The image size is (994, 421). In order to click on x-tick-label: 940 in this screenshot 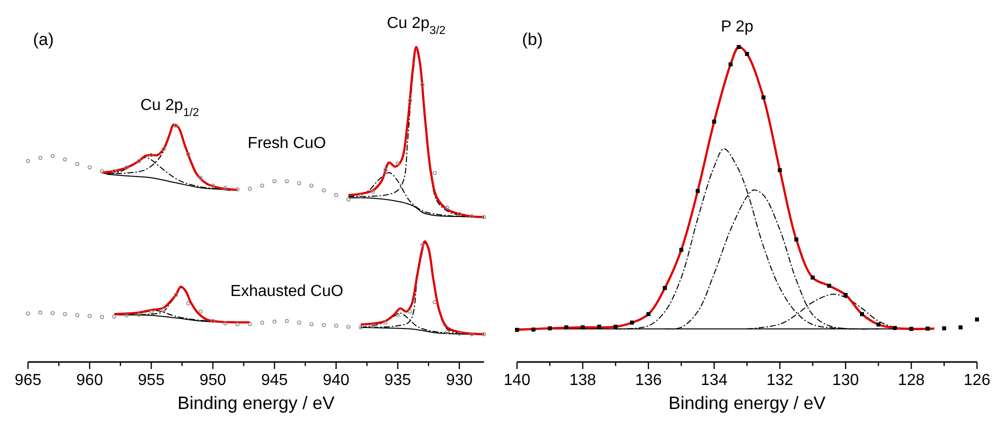, I will do `click(336, 380)`.